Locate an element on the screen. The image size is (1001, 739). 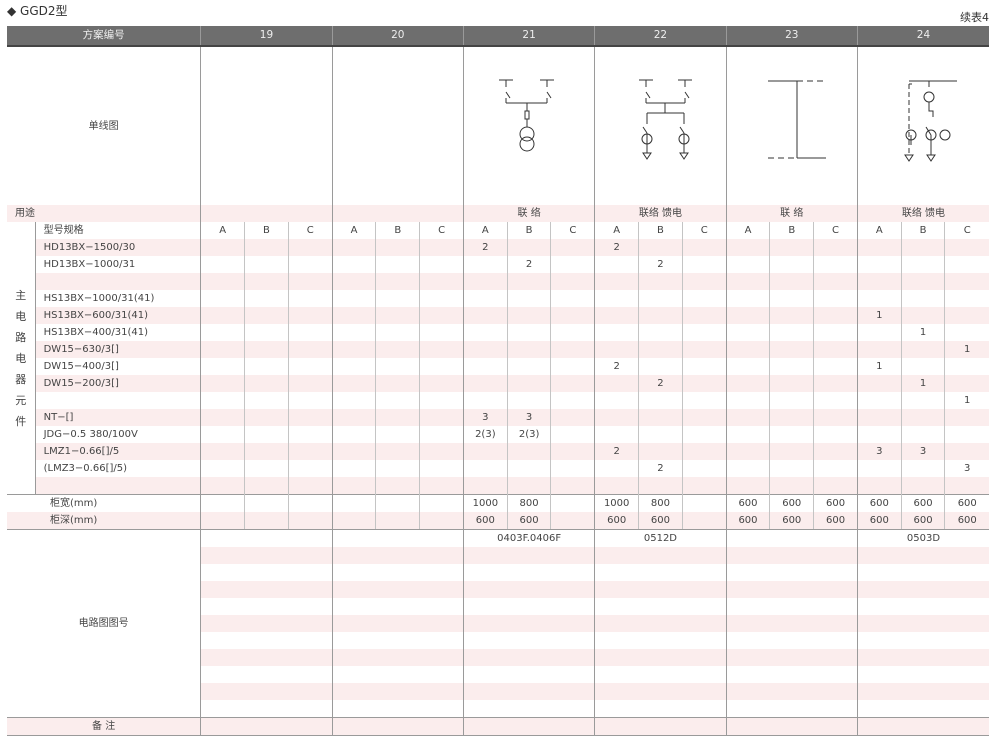
spec-label: 型号规格 is located at coordinates (63, 230).